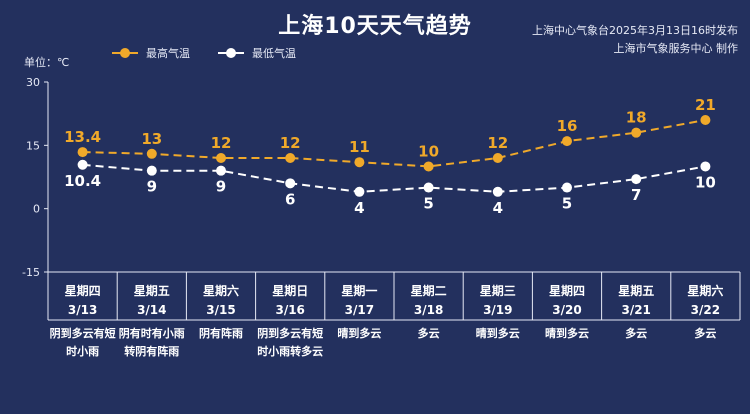  Describe the element at coordinates (394, 143) in the screenshot. I see `series-line-high` at that location.